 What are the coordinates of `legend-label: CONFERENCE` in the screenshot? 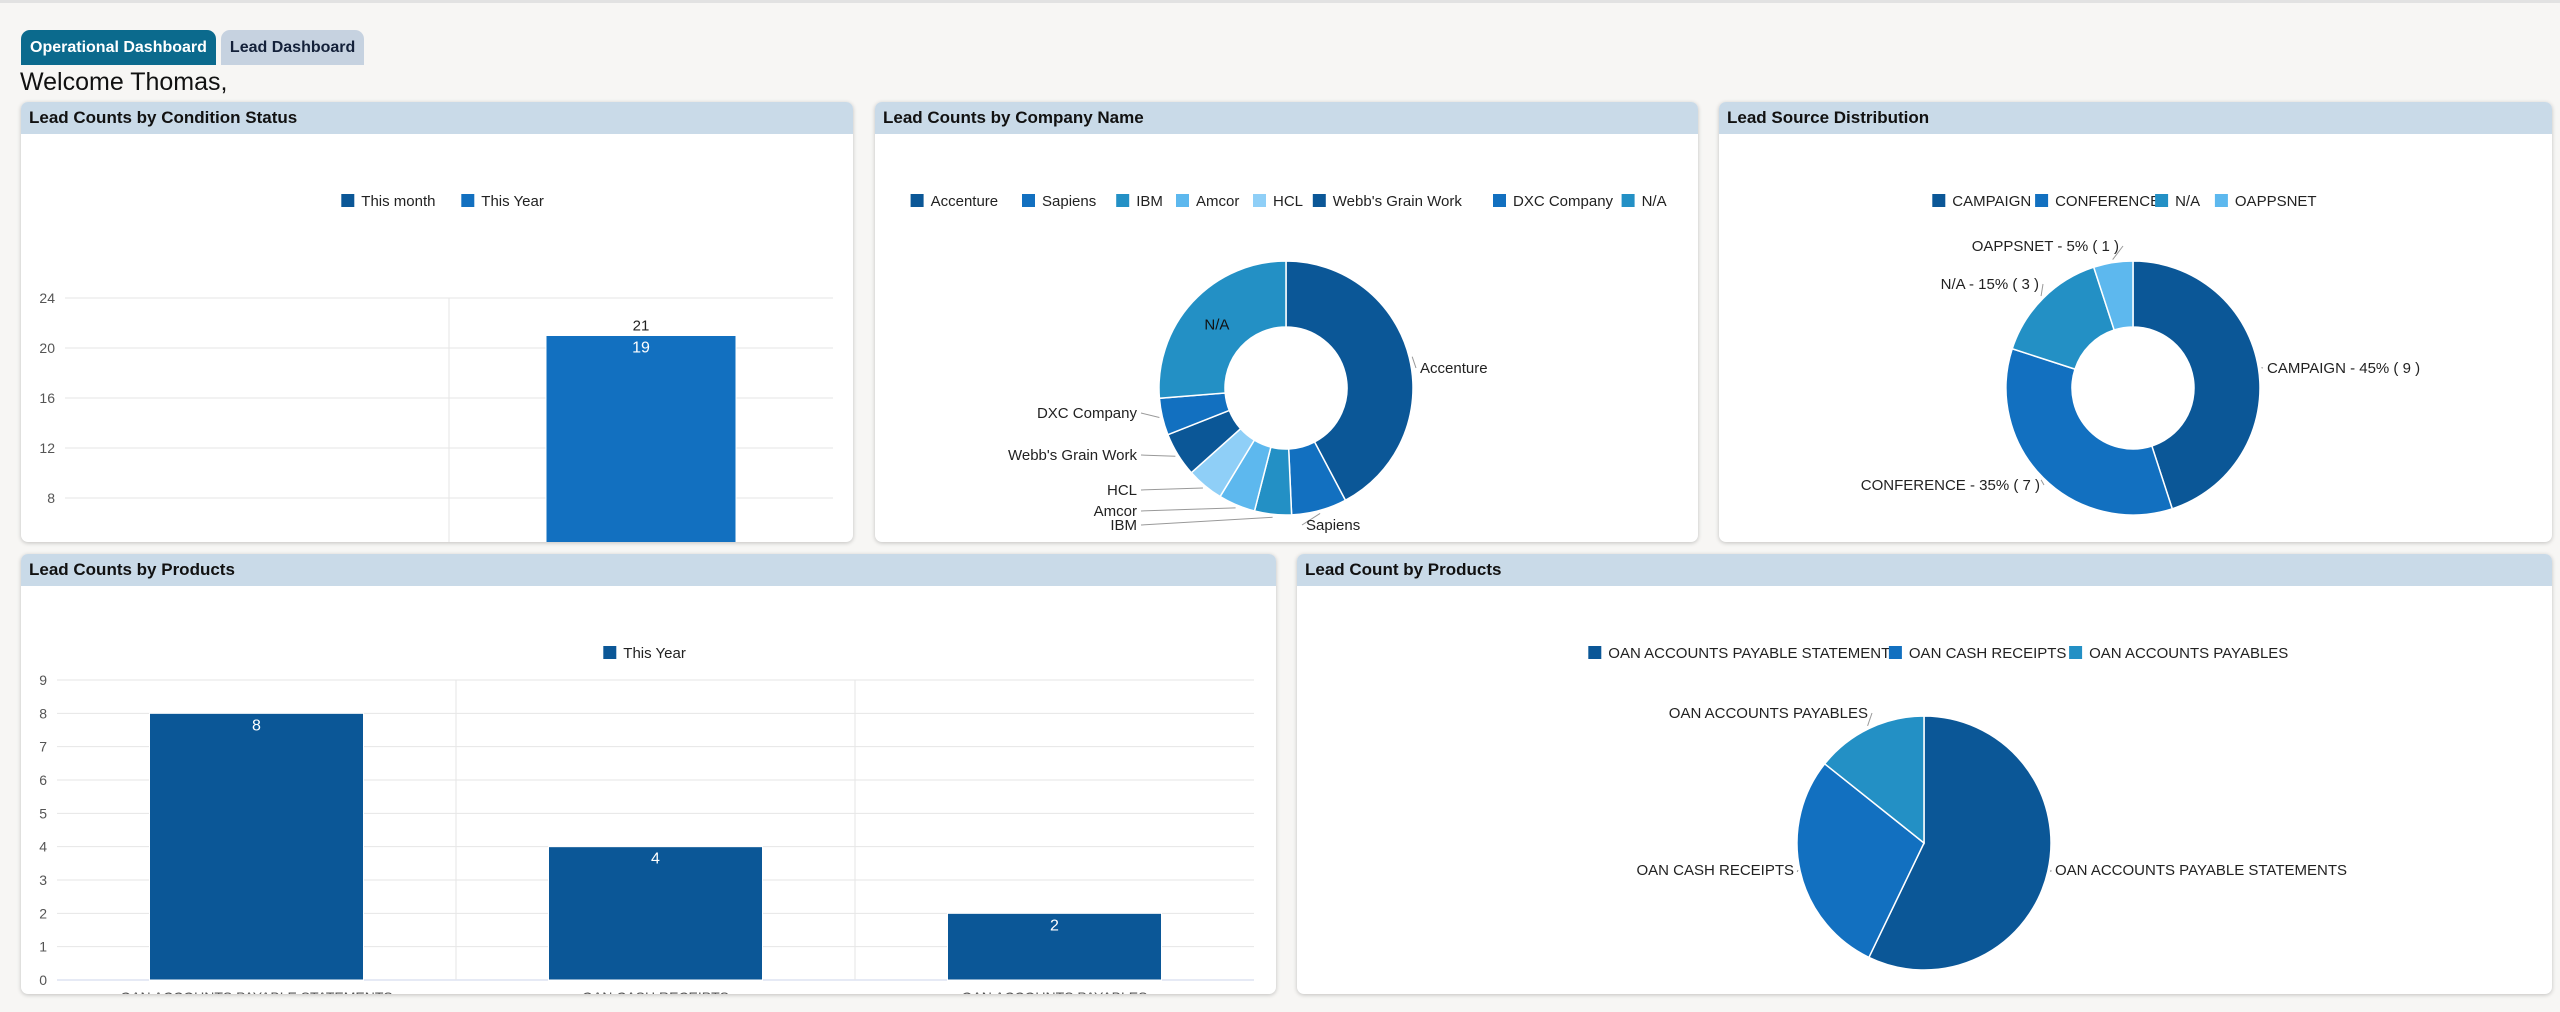 It's located at (2107, 201).